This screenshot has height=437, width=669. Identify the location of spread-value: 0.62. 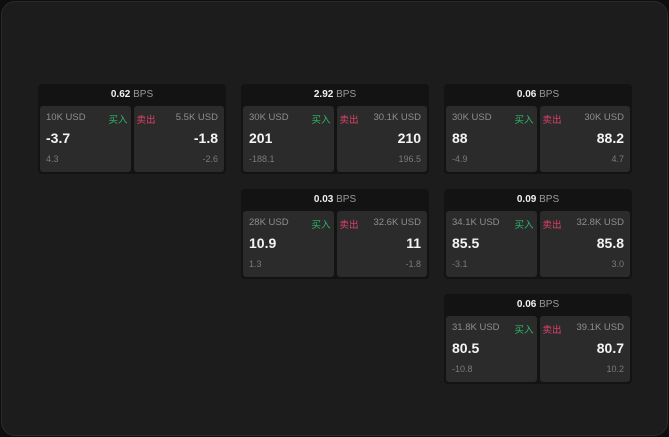
(120, 94).